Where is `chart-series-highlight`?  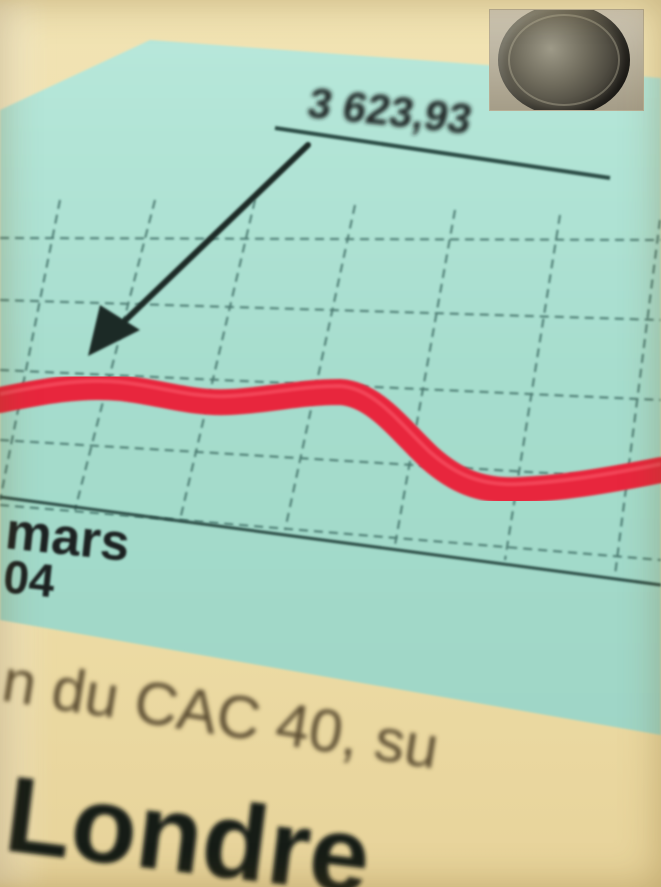
chart-series-highlight is located at coordinates (330, 432).